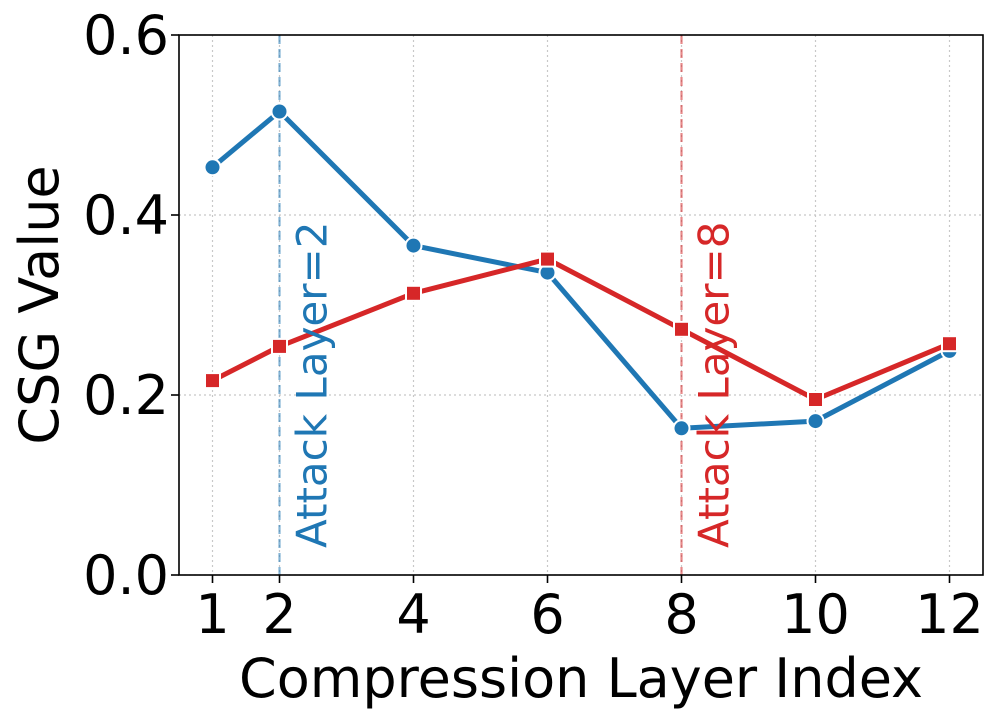 The width and height of the screenshot is (997, 720). Describe the element at coordinates (547, 614) in the screenshot. I see `x-tick-label: 6` at that location.